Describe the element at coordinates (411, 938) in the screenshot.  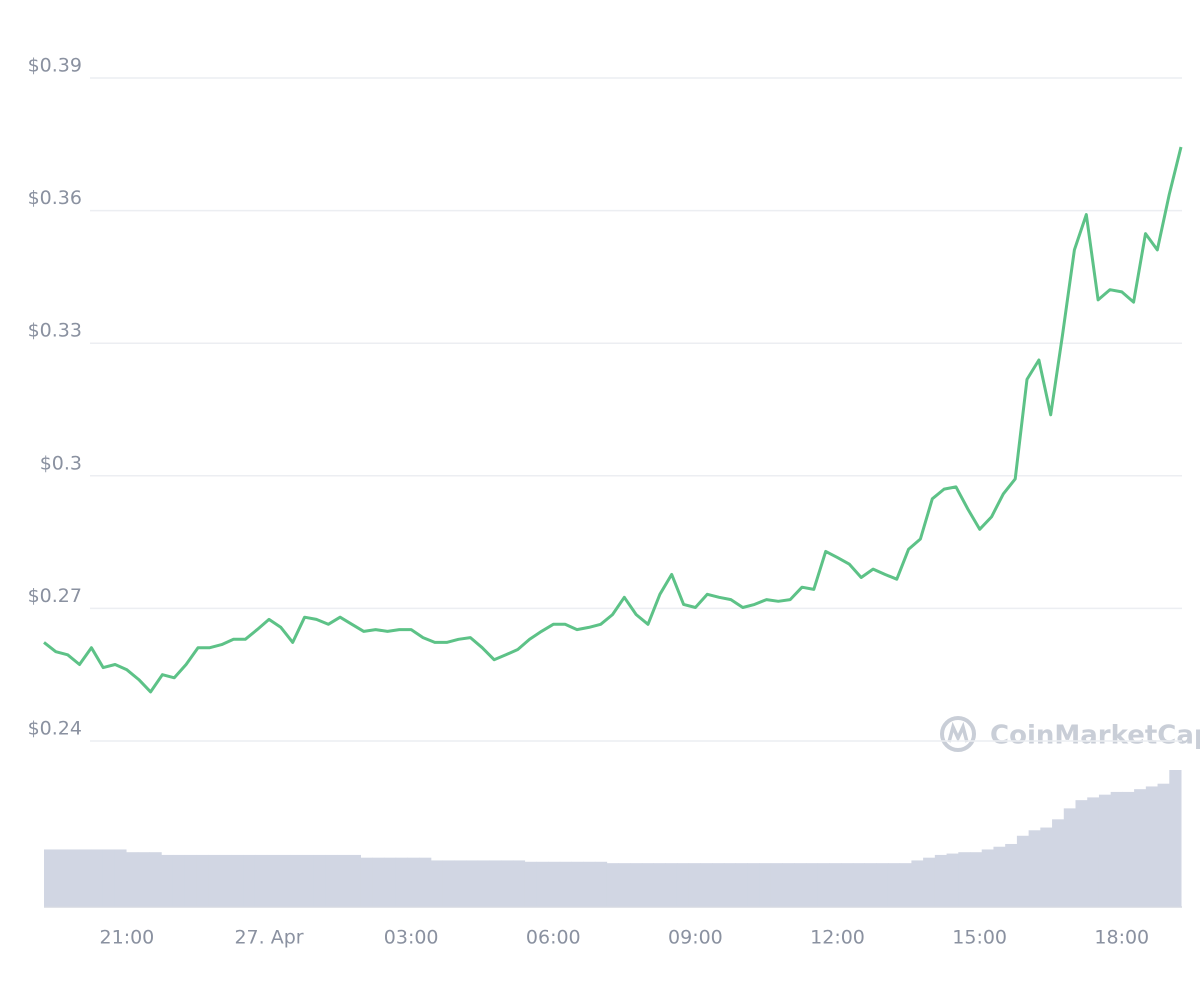
I see `x-tick-label: 03:00` at that location.